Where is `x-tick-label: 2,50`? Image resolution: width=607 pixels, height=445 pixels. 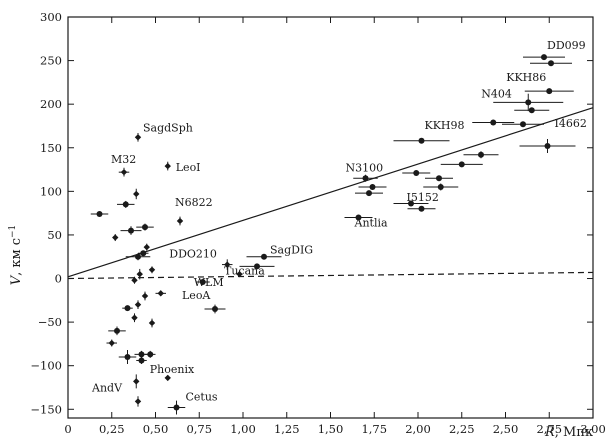 x-tick-label: 2,50 is located at coordinates (506, 429).